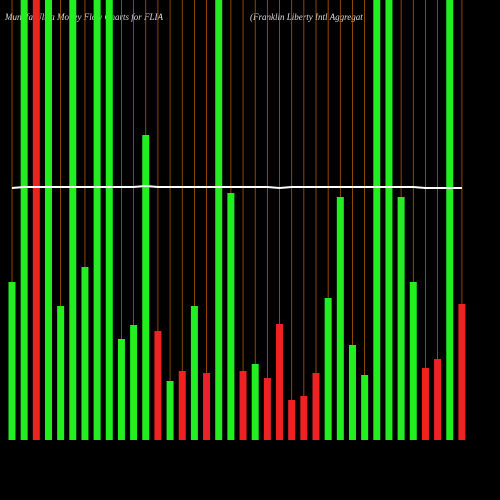  Describe the element at coordinates (236, 187) in the screenshot. I see `price-line` at that location.